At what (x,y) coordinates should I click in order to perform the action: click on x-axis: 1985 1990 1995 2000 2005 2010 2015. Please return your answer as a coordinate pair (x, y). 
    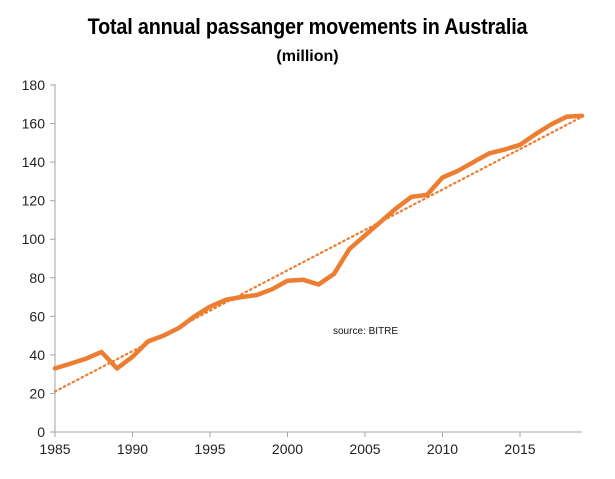
    Looking at the image, I should click on (310, 444).